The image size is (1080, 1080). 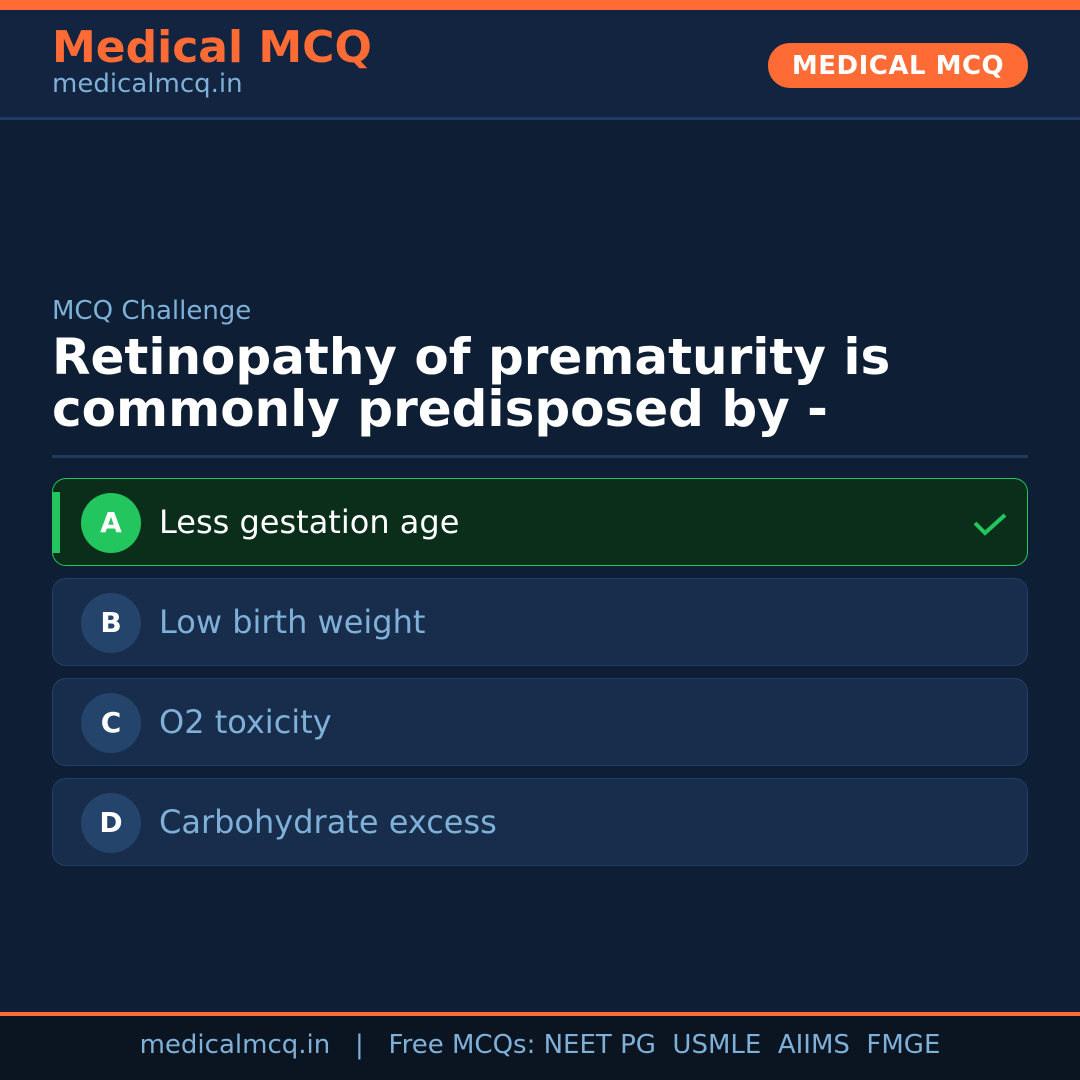 I want to click on option-a: A Less gestation age, so click(x=540, y=522).